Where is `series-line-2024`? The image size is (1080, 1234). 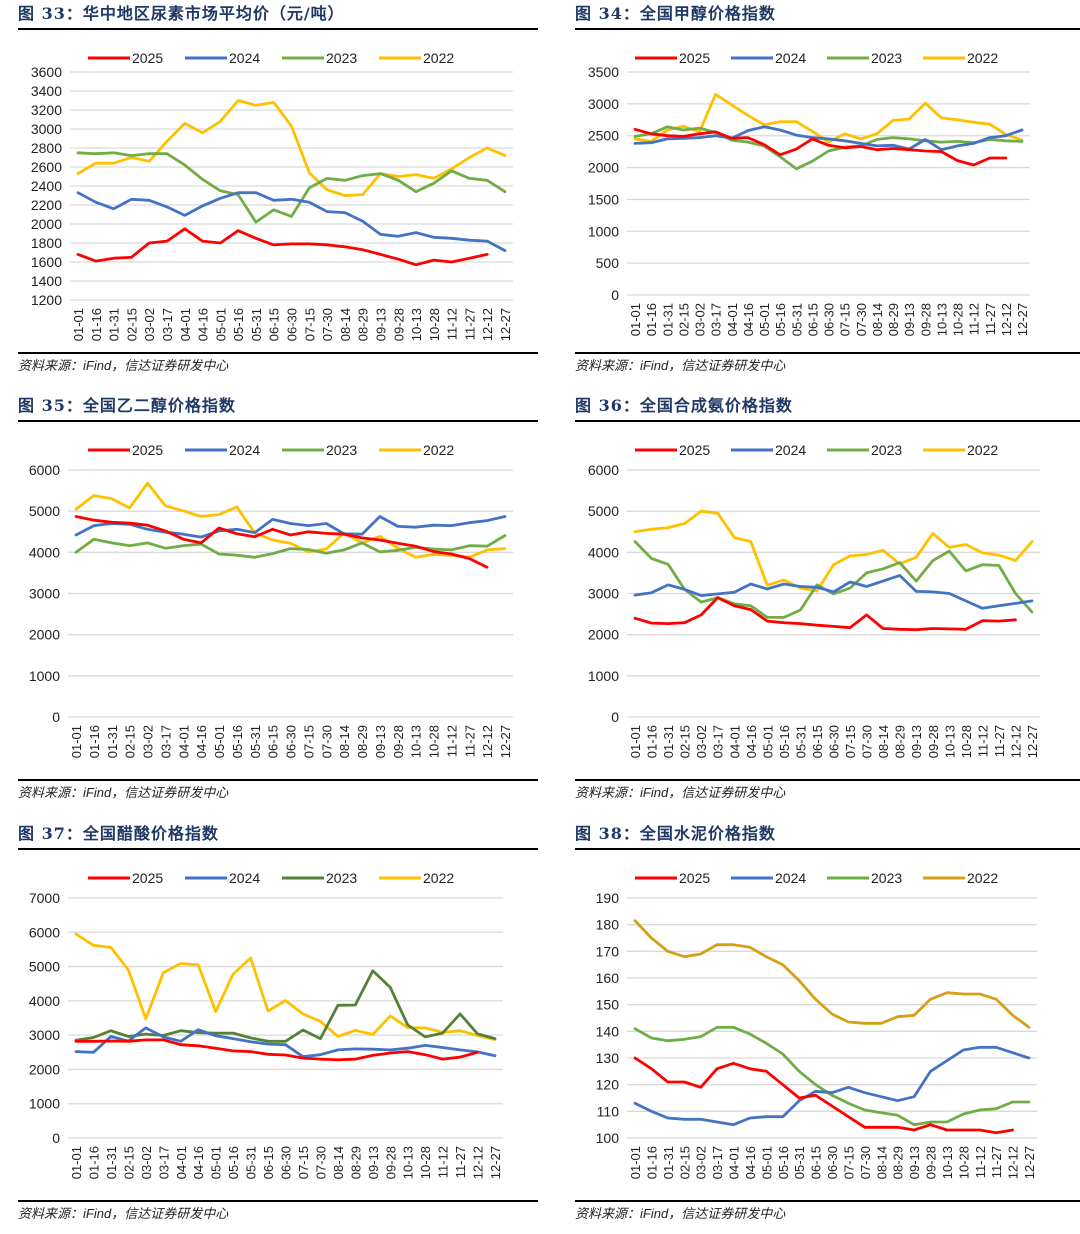 series-line-2024 is located at coordinates (828, 138).